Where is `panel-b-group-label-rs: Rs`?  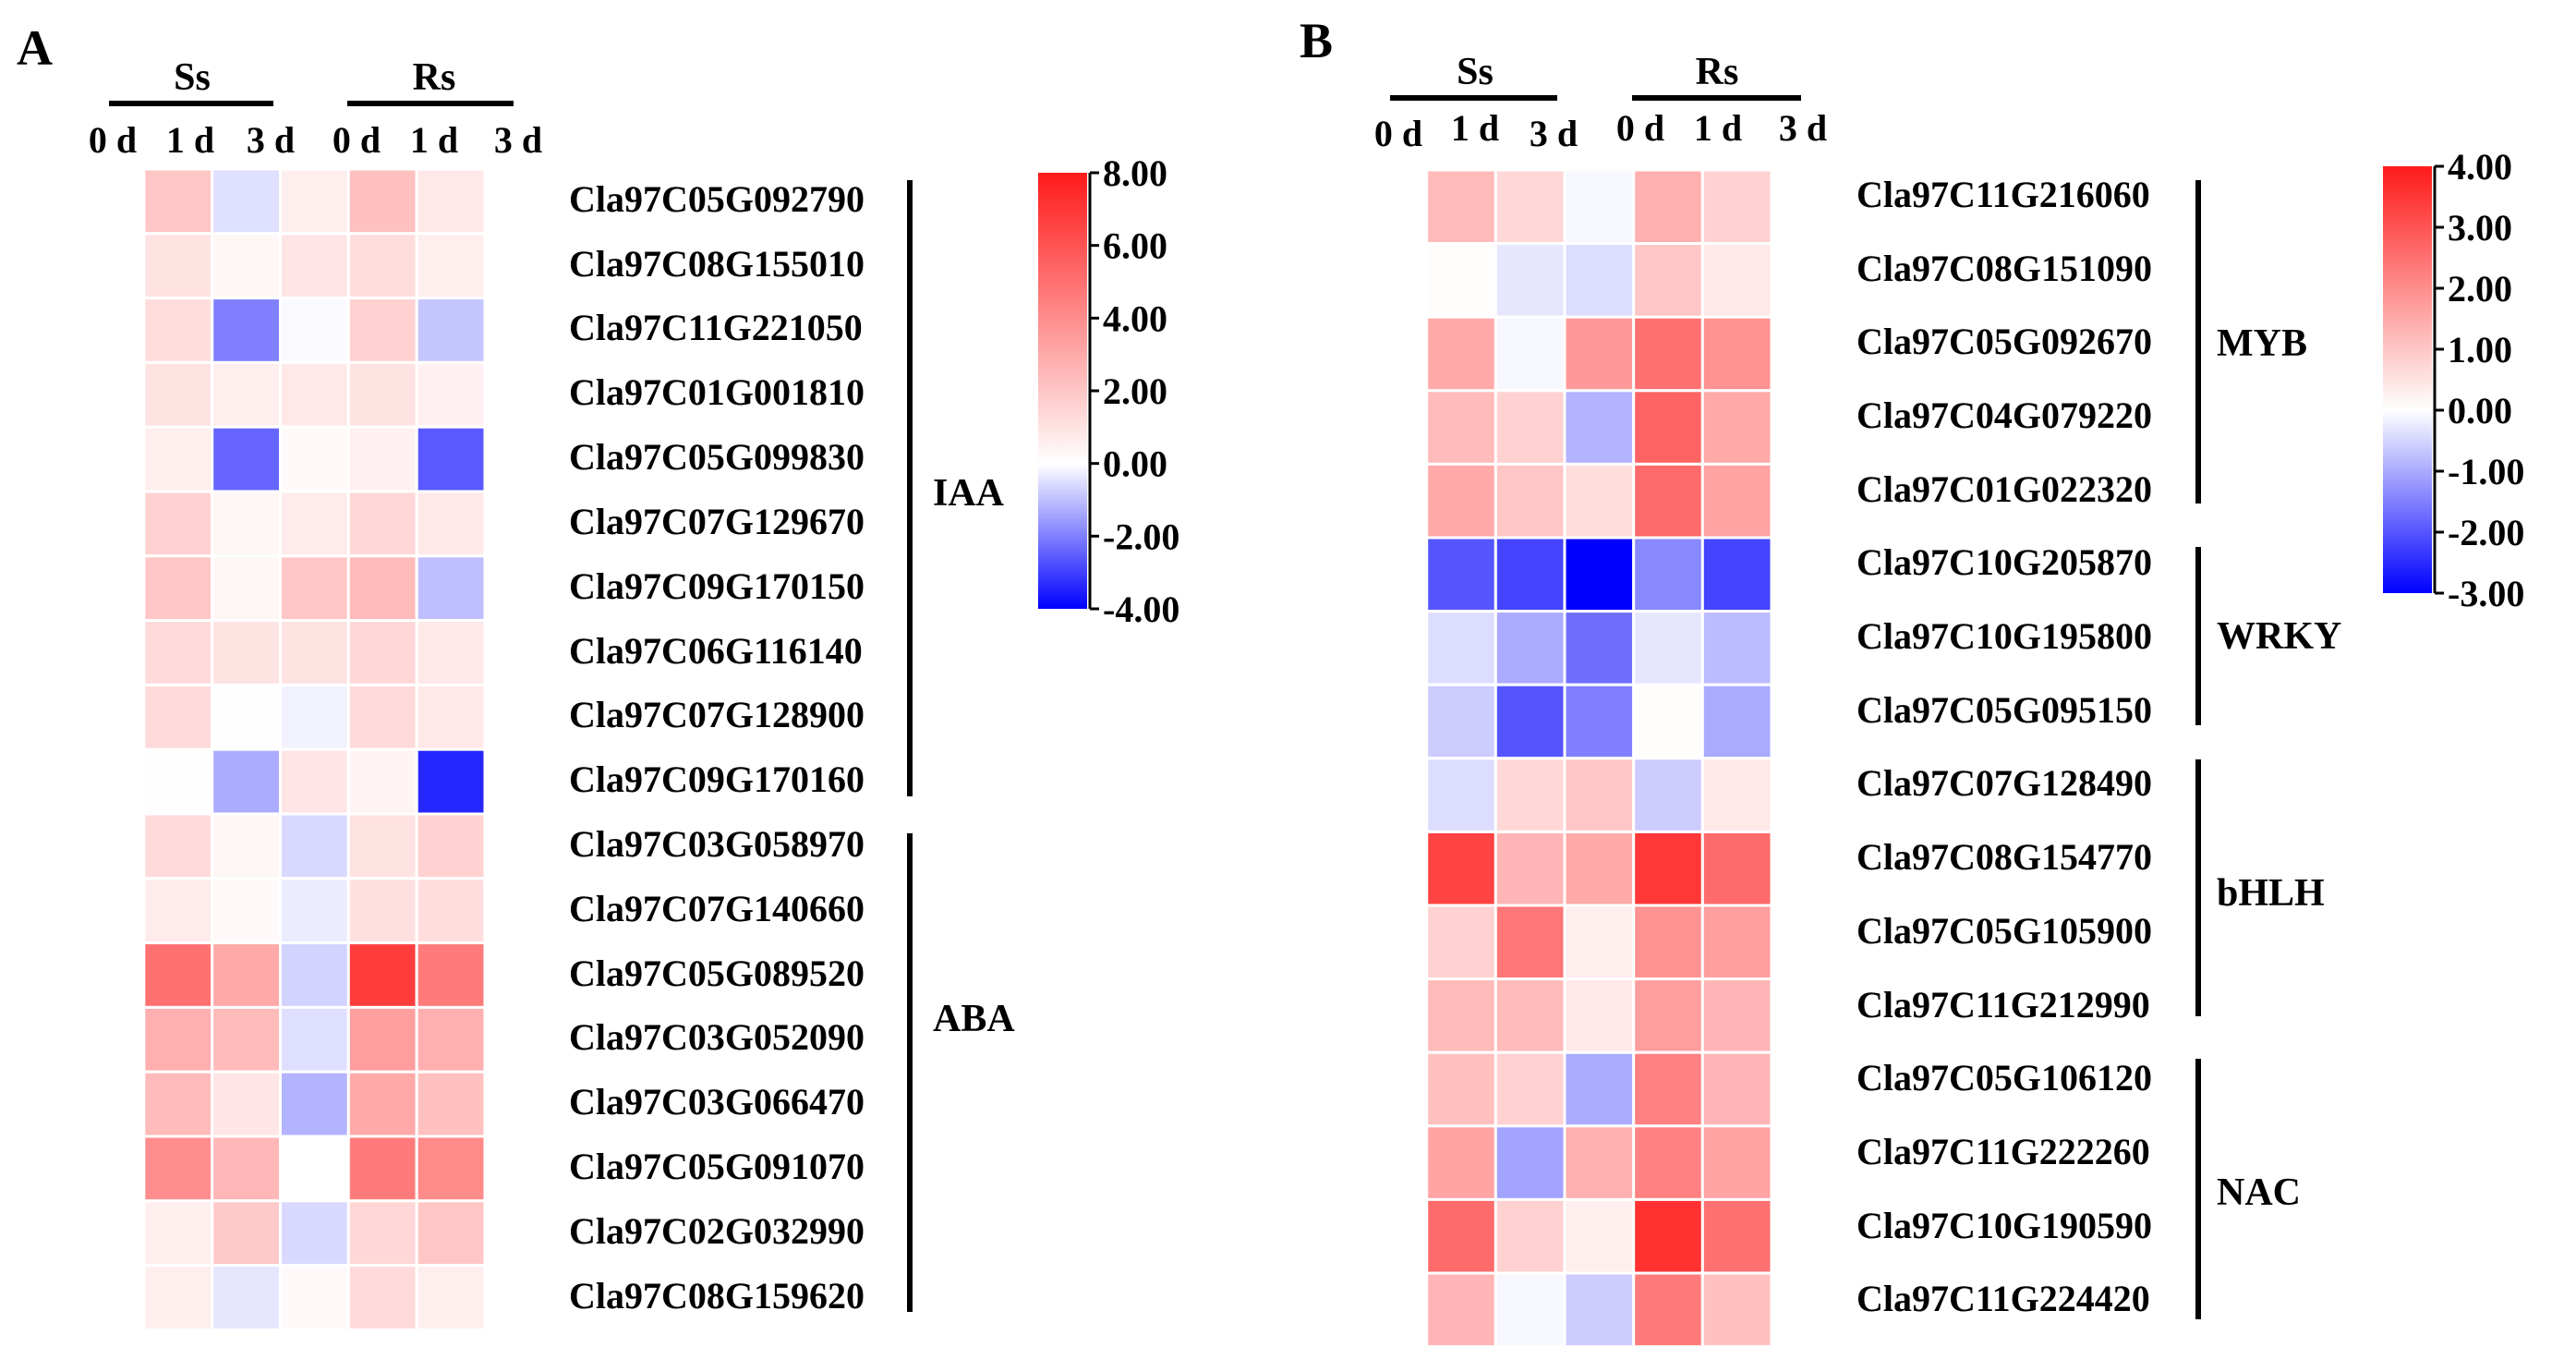
panel-b-group-label-rs: Rs is located at coordinates (1717, 72).